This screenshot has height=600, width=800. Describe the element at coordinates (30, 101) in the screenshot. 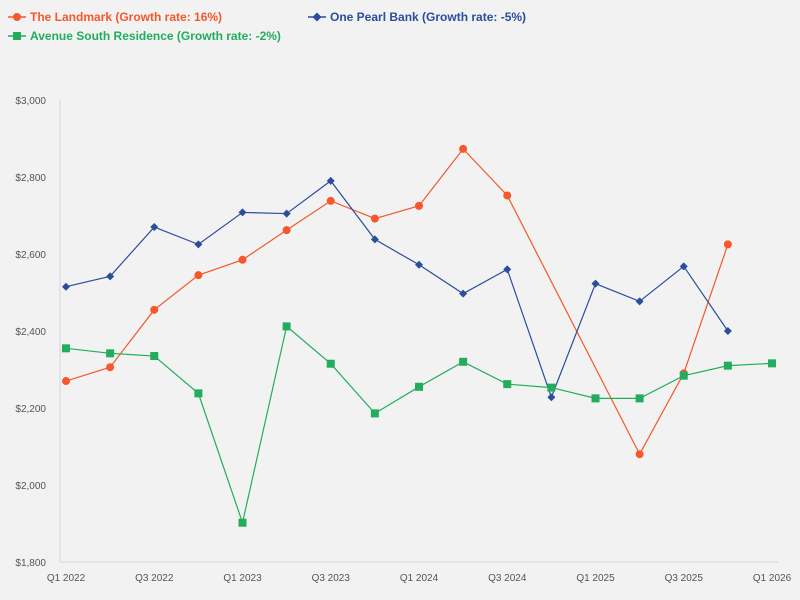

I see `y-tick-label: $3,000` at that location.